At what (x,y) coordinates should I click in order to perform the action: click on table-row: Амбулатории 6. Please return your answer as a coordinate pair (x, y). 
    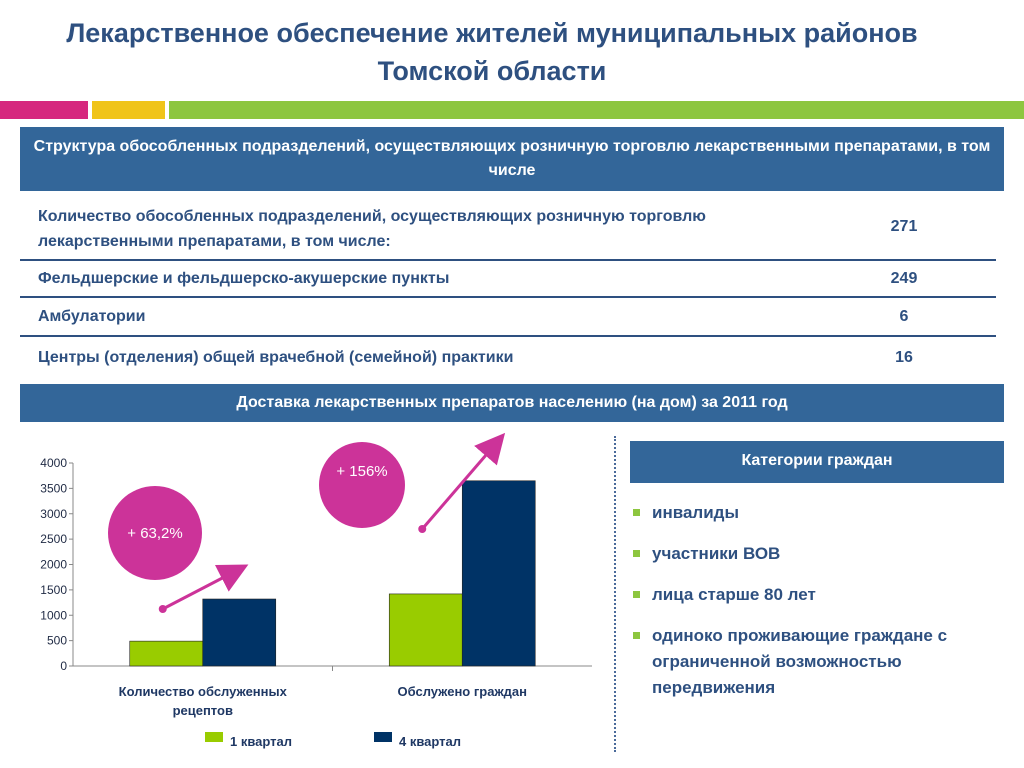
    Looking at the image, I should click on (508, 317).